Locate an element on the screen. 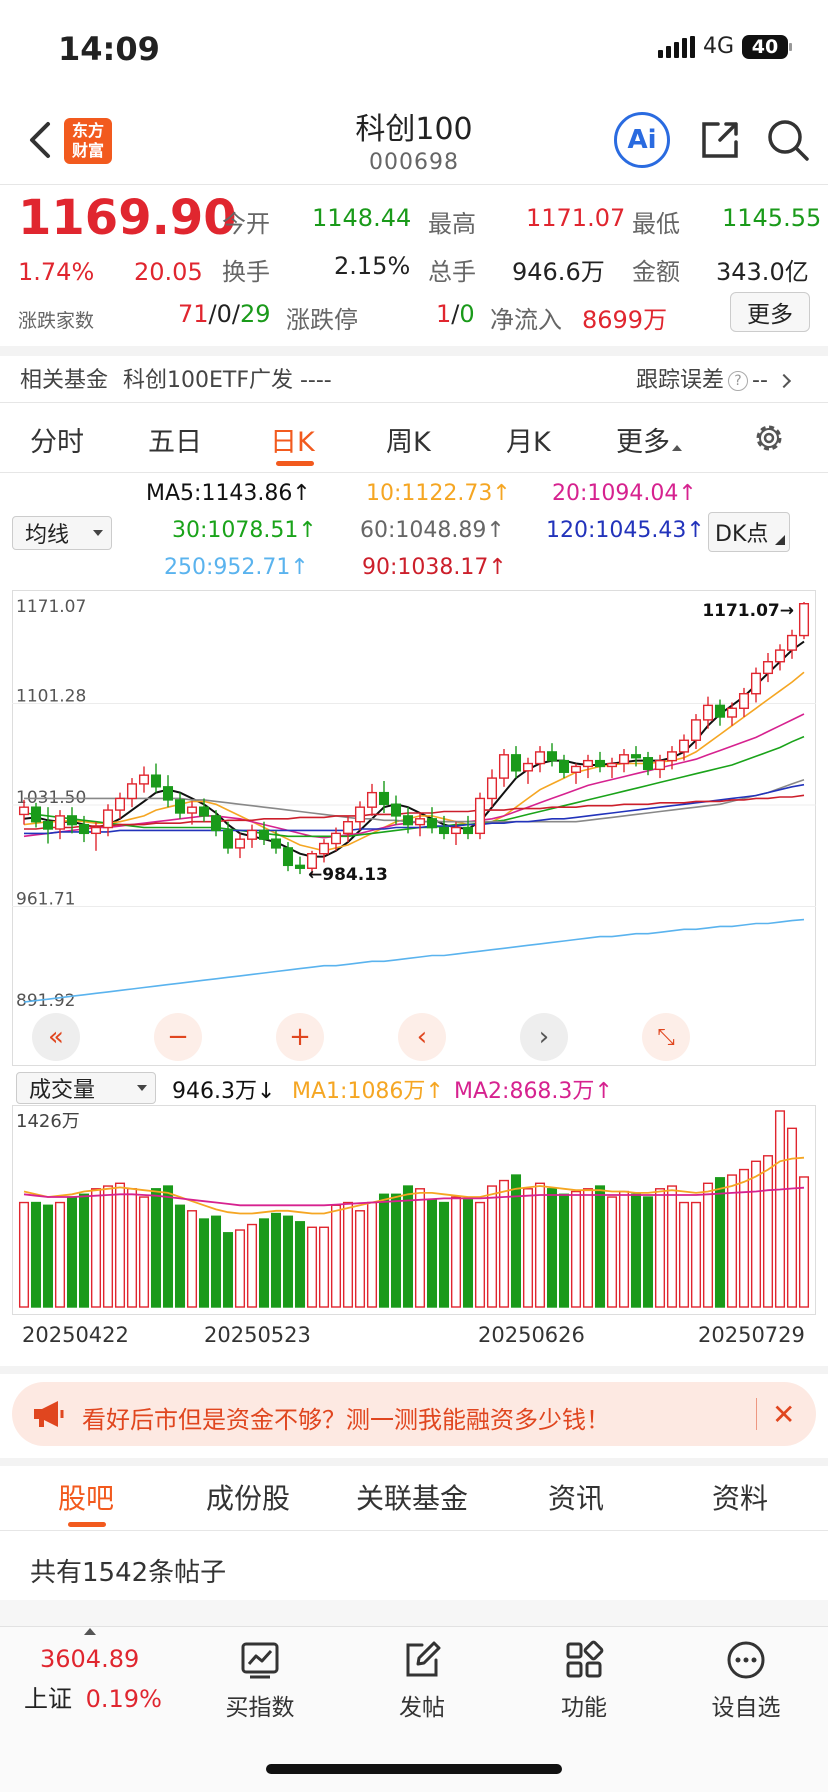  tab-constituents: 成份股 is located at coordinates (248, 1498).